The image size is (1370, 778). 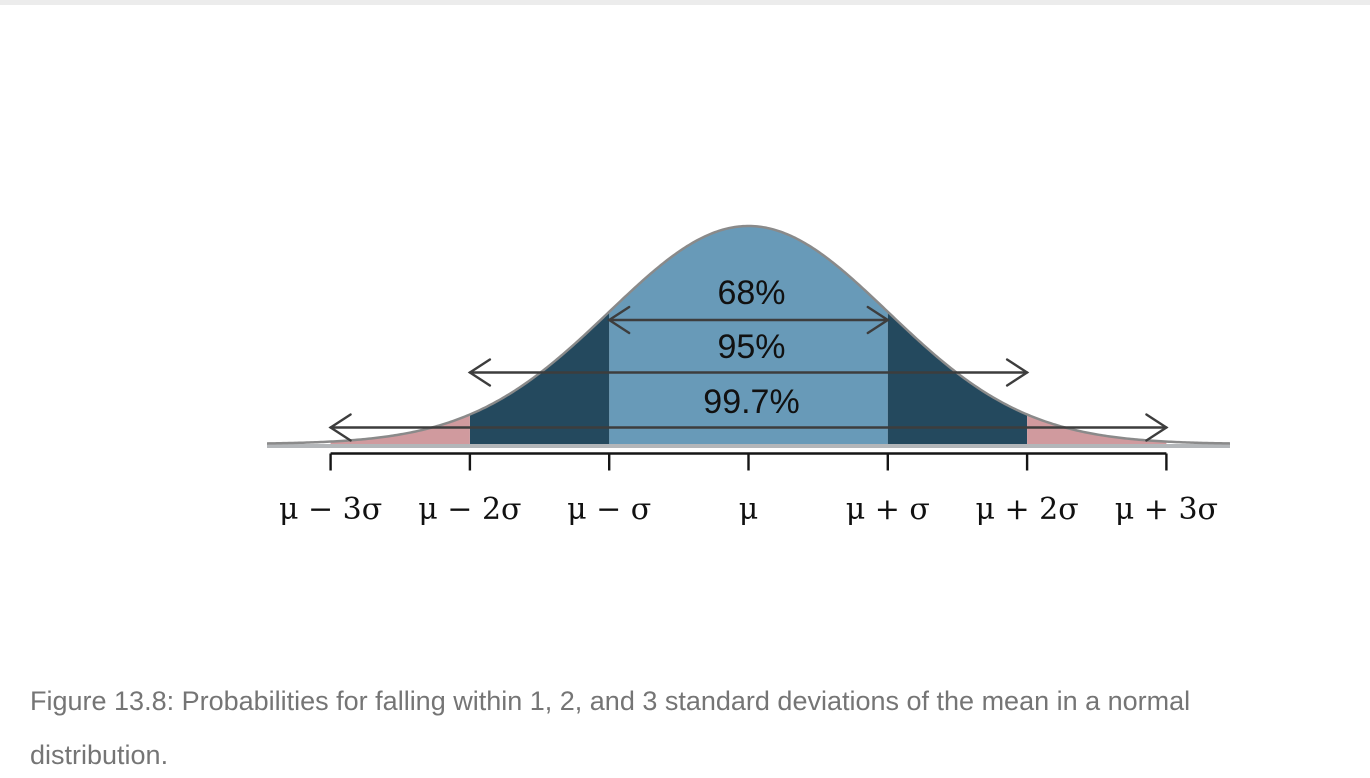 What do you see at coordinates (330, 509) in the screenshot?
I see `x-tick-label: μ − 3σ` at bounding box center [330, 509].